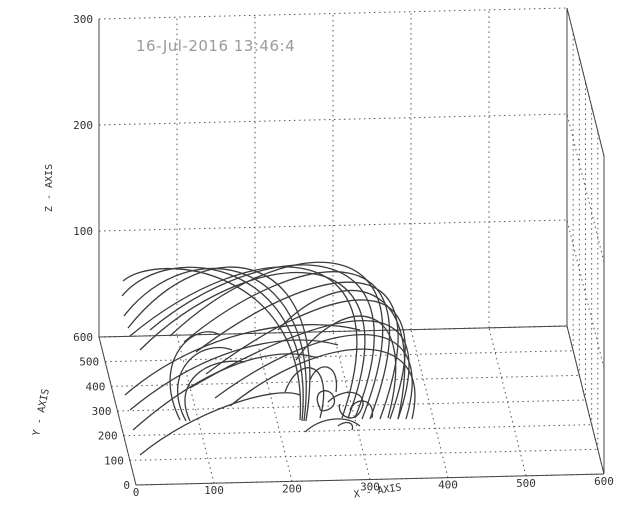 The width and height of the screenshot is (640, 512). Describe the element at coordinates (126, 485) in the screenshot. I see `y-tick-label: 0` at that location.